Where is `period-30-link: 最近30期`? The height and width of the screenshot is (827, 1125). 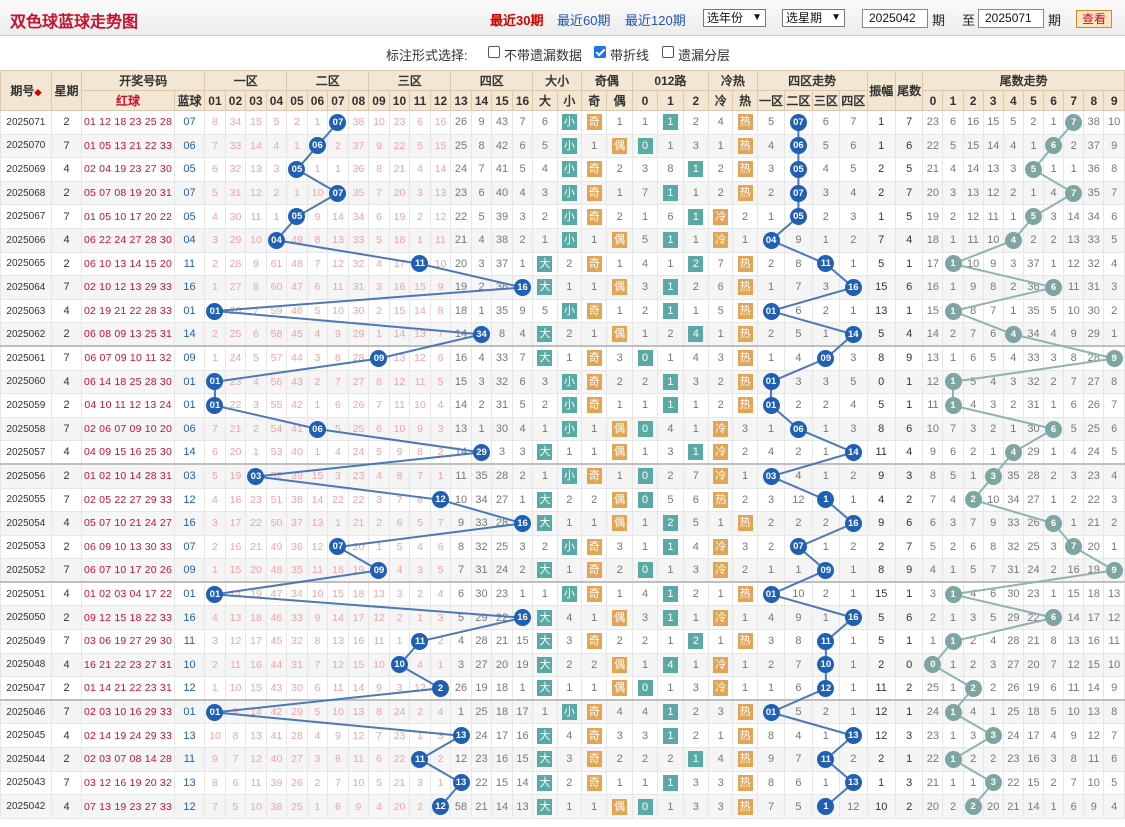
period-30-link: 最近30期 is located at coordinates (517, 20).